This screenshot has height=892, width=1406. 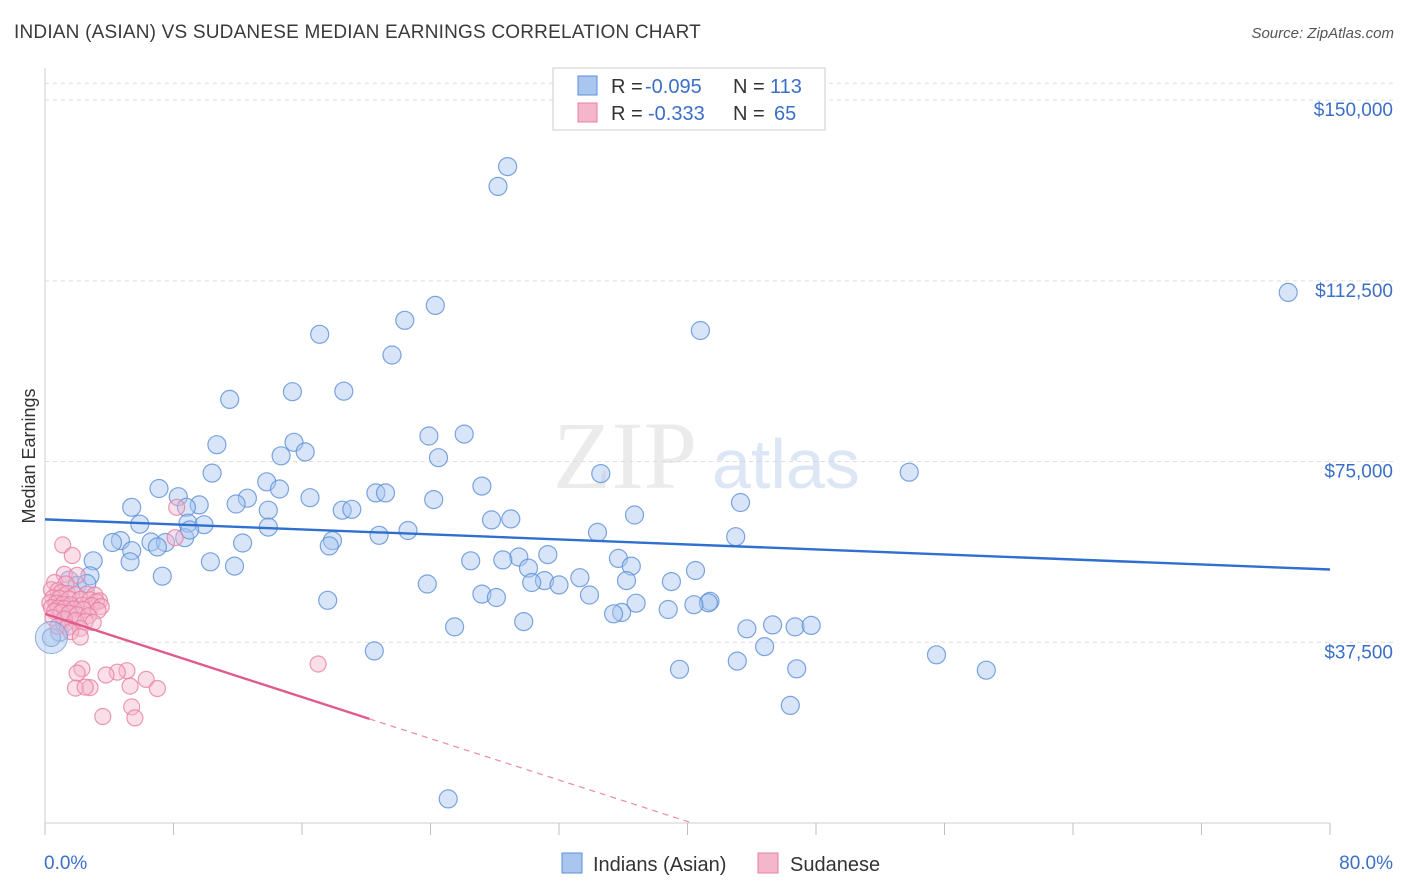 I want to click on series-legend-swatch-indians, so click(x=572, y=863).